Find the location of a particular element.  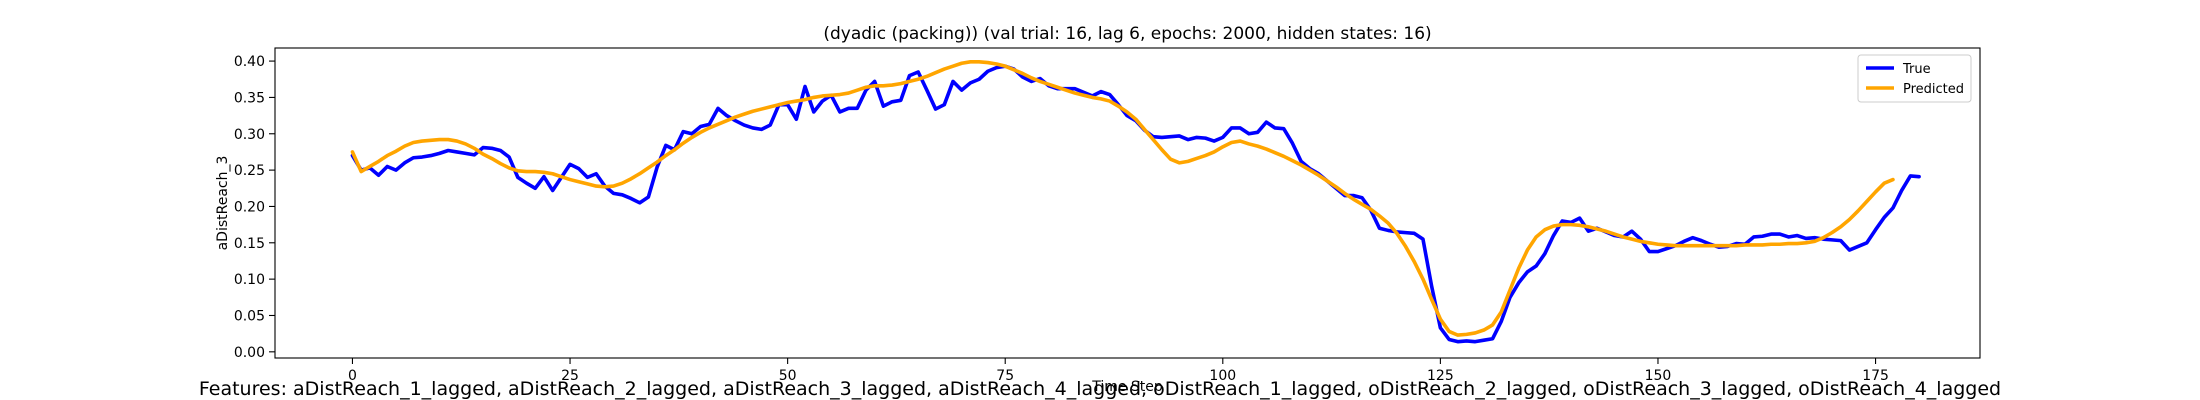

y-tick-label: 0.10 is located at coordinates (249, 280).